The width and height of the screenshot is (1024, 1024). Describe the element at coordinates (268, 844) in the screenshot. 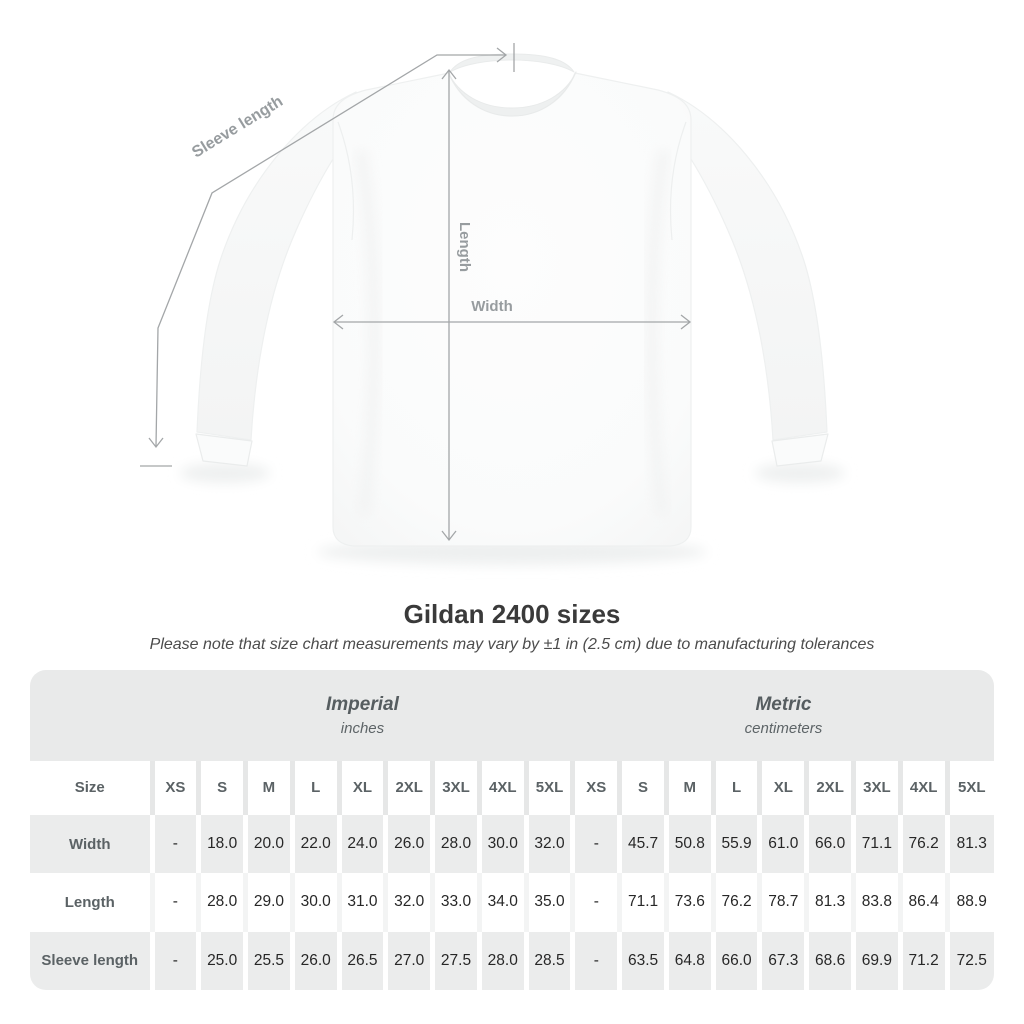

I see `value-cell: 20.0` at that location.